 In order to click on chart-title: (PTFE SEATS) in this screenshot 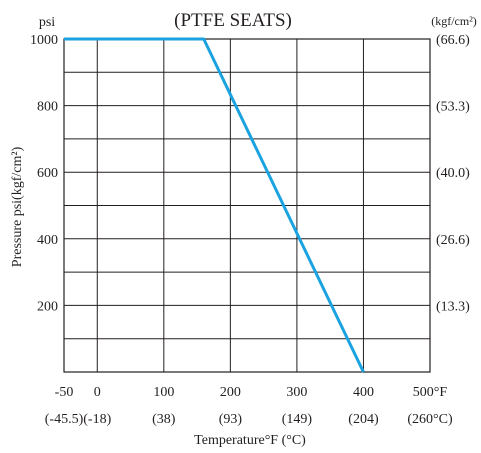, I will do `click(233, 20)`.